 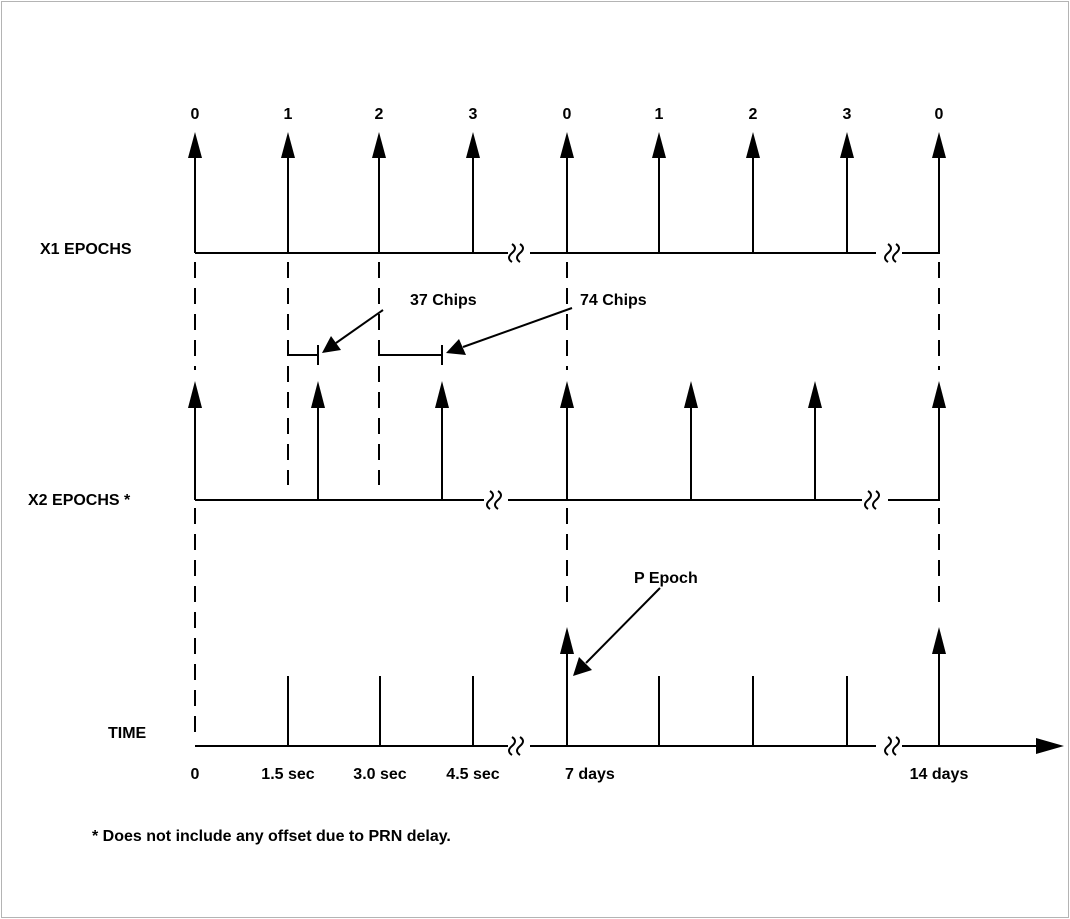 What do you see at coordinates (613, 300) in the screenshot?
I see `chips-74-label: 74 Chips` at bounding box center [613, 300].